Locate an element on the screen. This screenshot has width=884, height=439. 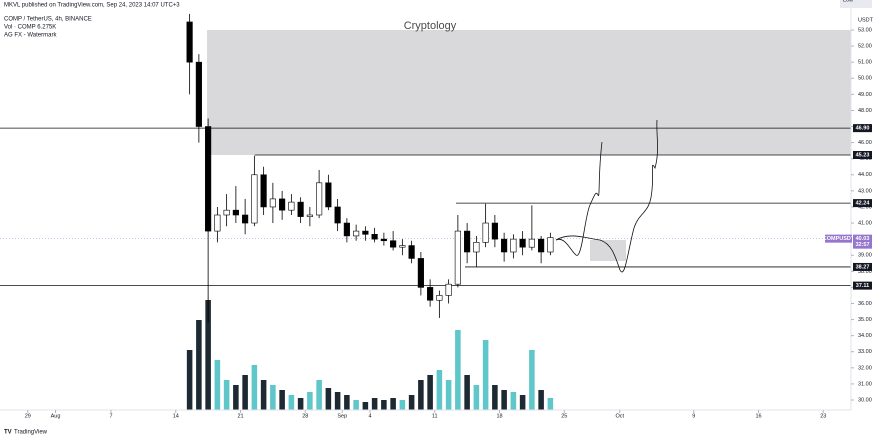
x-tick-label: Oct is located at coordinates (619, 416).